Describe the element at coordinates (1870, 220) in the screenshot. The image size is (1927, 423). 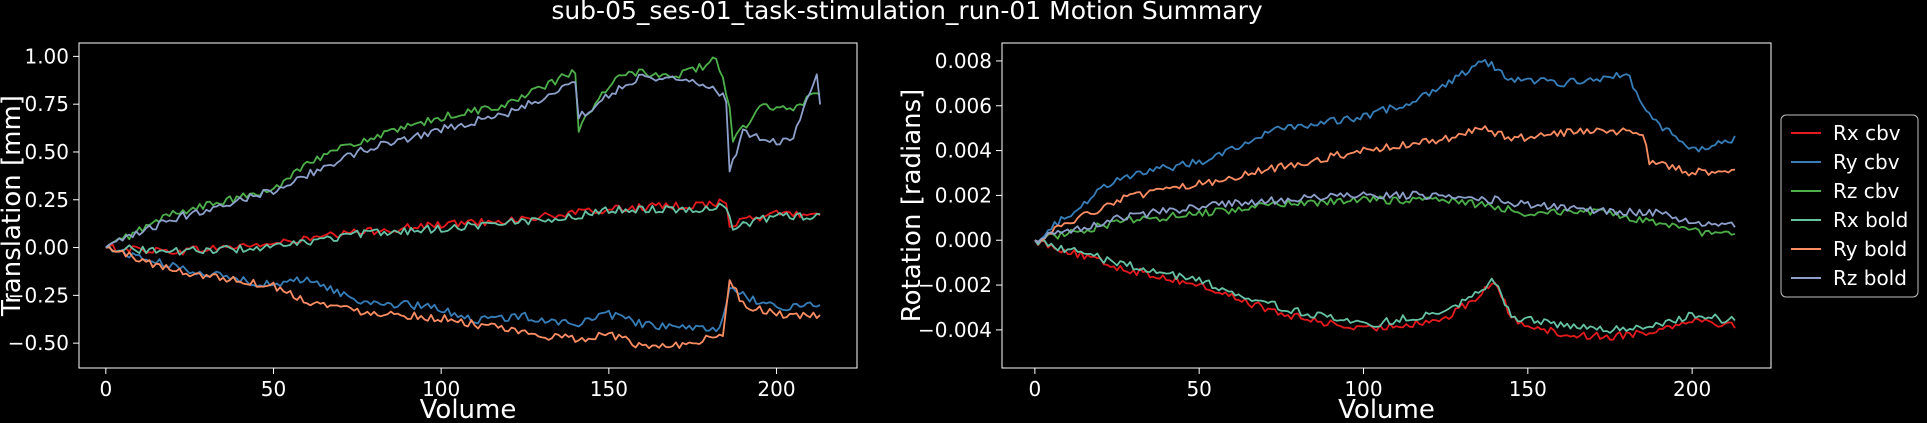
I see `legend-label: Rx bold` at that location.